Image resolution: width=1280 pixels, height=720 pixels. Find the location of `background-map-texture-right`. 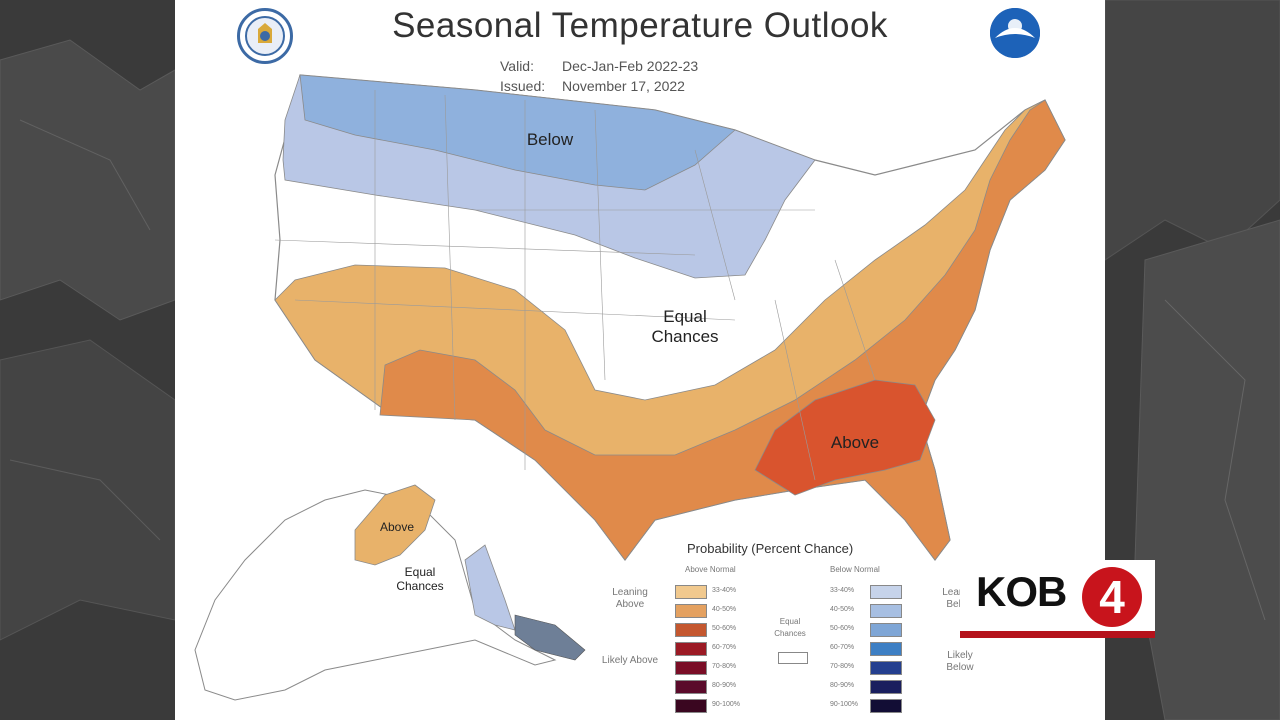

background-map-texture-right is located at coordinates (1192, 360).